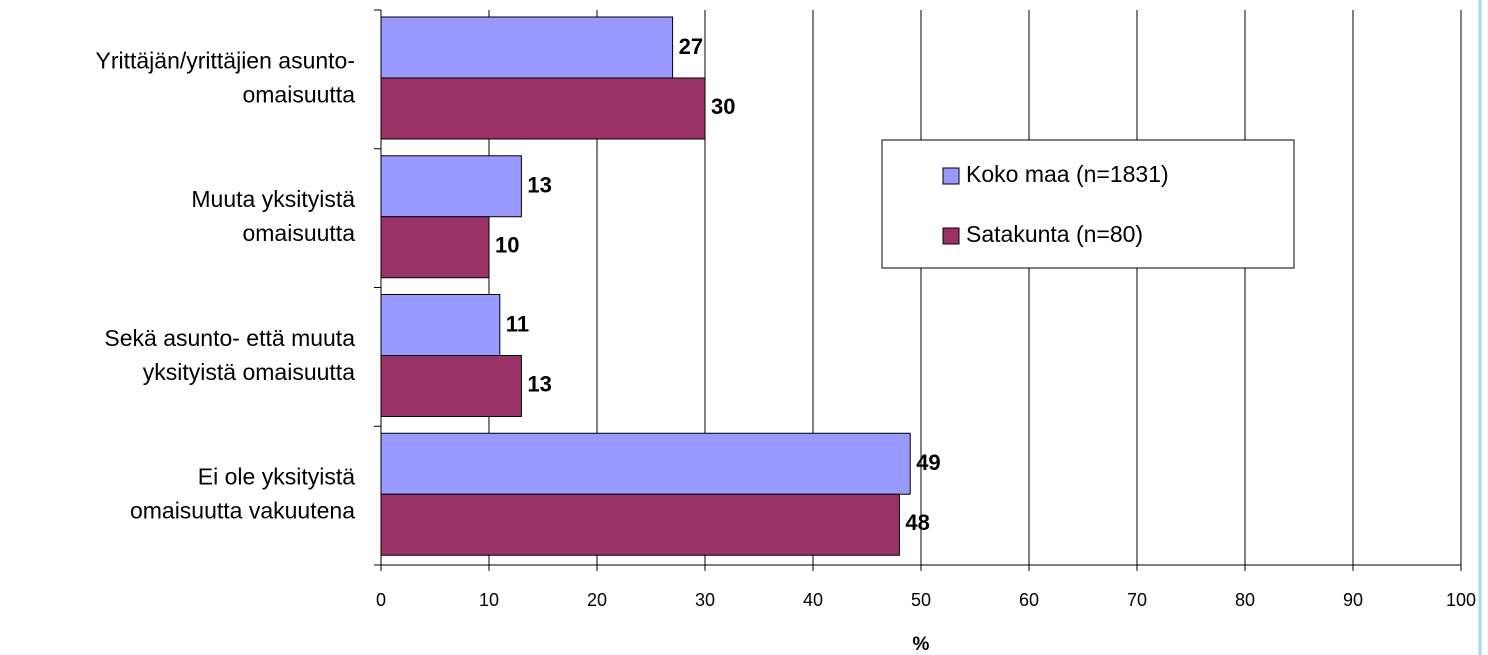 The width and height of the screenshot is (1488, 655). Describe the element at coordinates (691, 46) in the screenshot. I see `value-label: 27` at that location.